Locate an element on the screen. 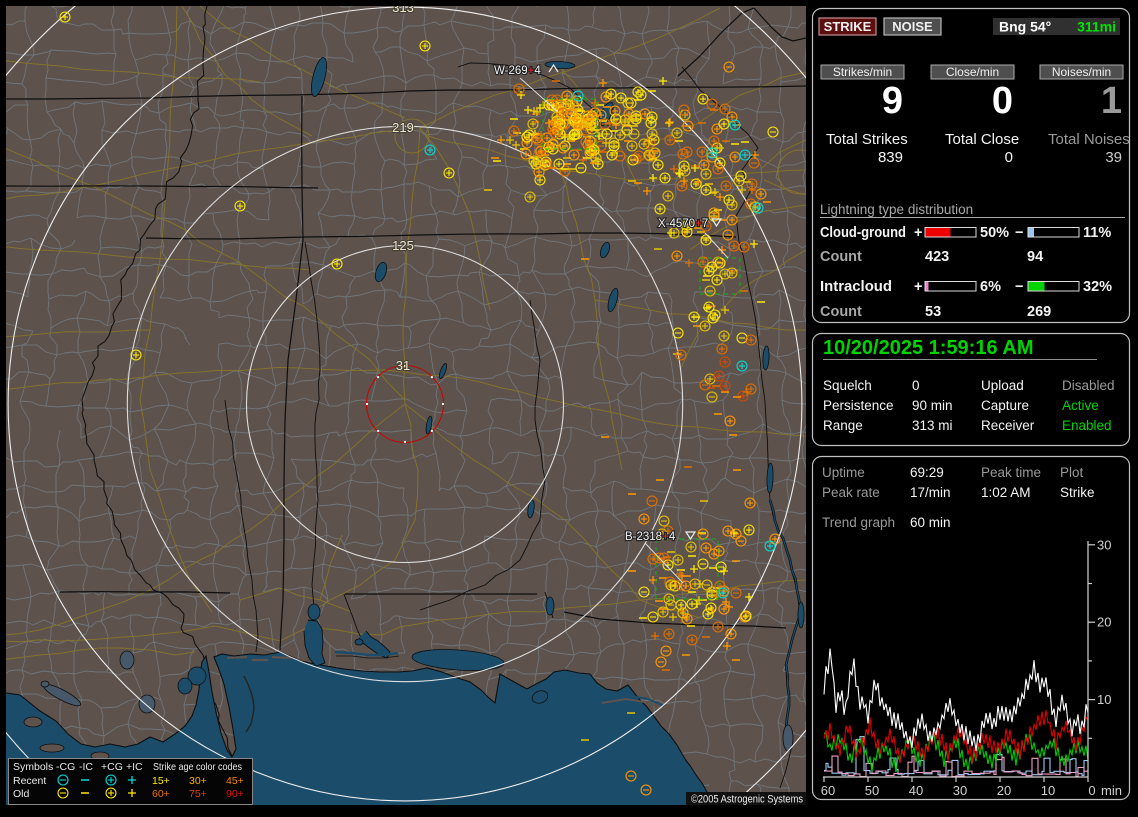  svg-text: B-2318+4 is located at coordinates (650, 537).